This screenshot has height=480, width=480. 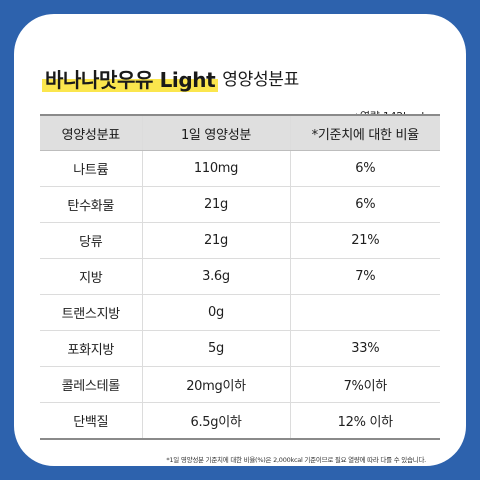 I want to click on table-row: 나트륨 110mg 6%, so click(x=240, y=168).